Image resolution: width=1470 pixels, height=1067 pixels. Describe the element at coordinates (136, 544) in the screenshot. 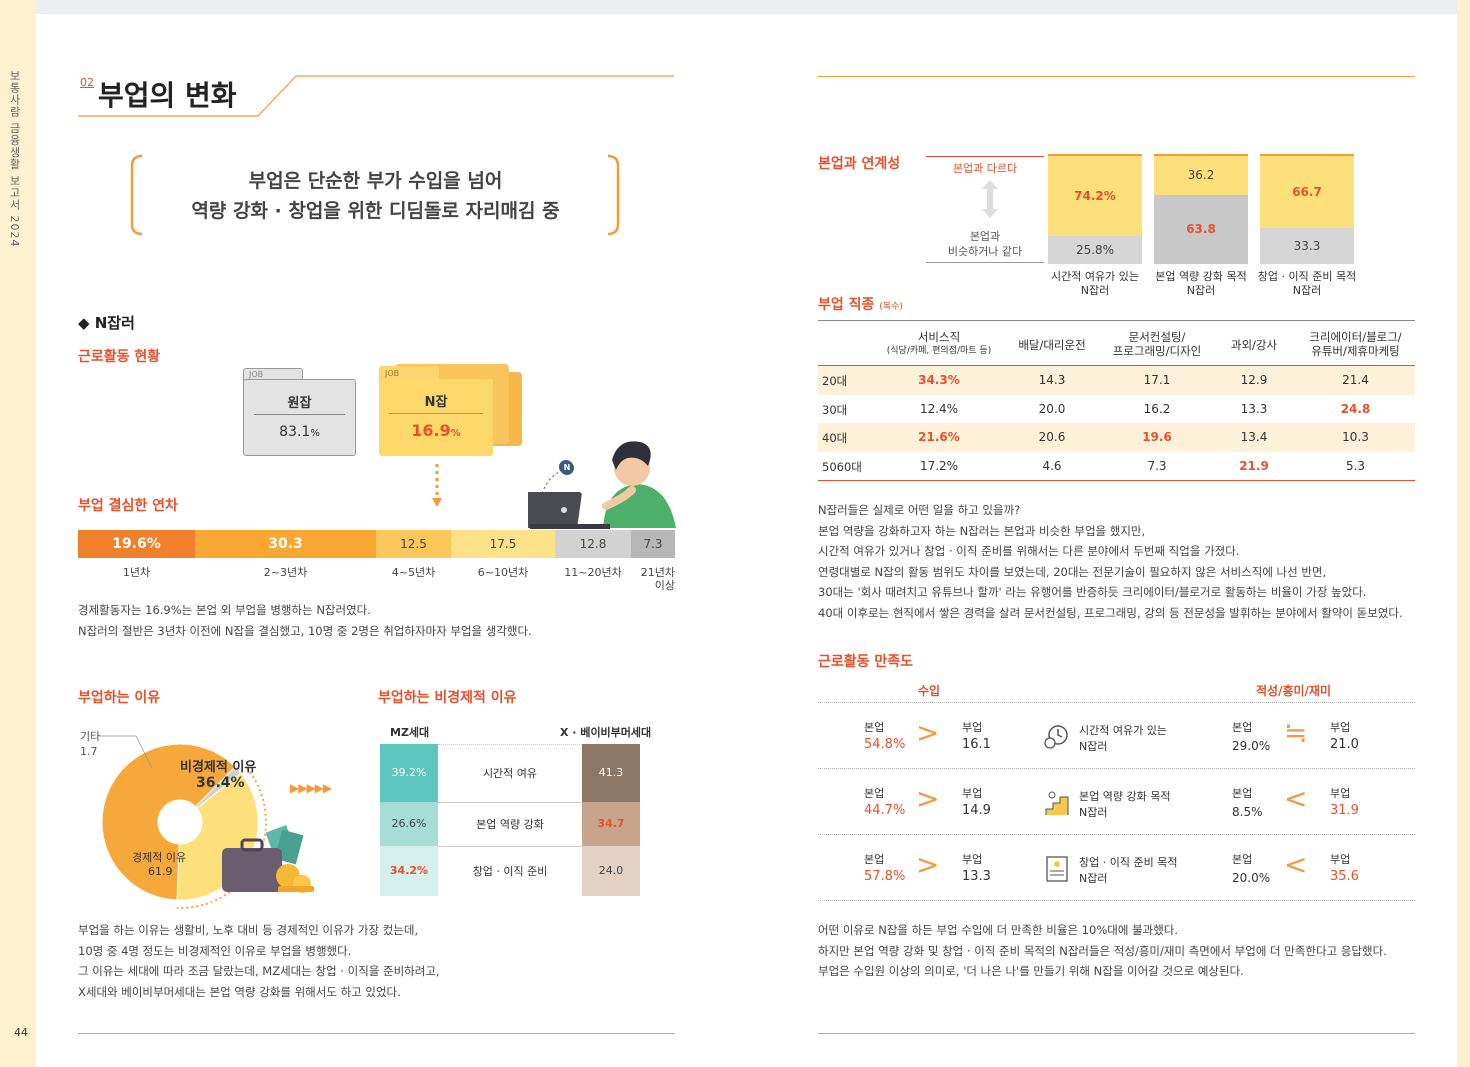

I see `year-segment: 19.6%` at that location.